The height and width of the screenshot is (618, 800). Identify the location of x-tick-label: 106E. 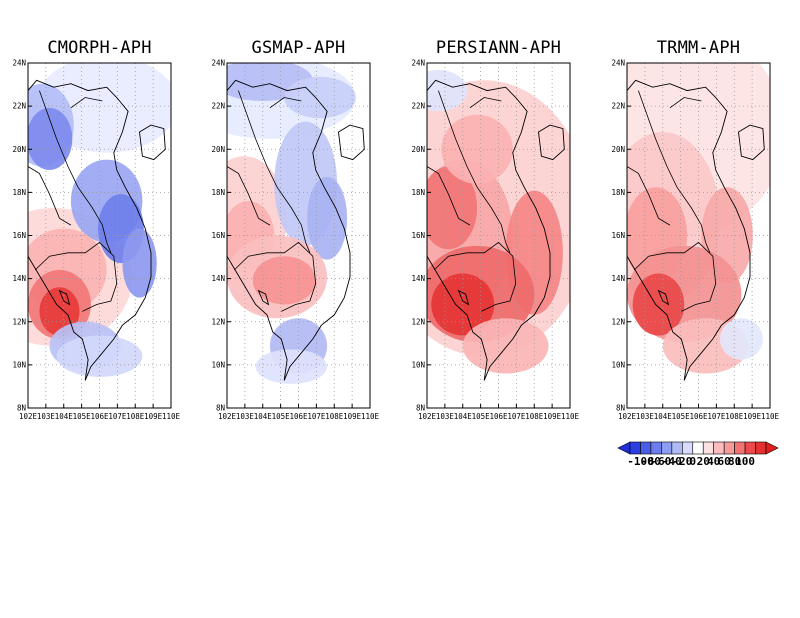
(498, 416).